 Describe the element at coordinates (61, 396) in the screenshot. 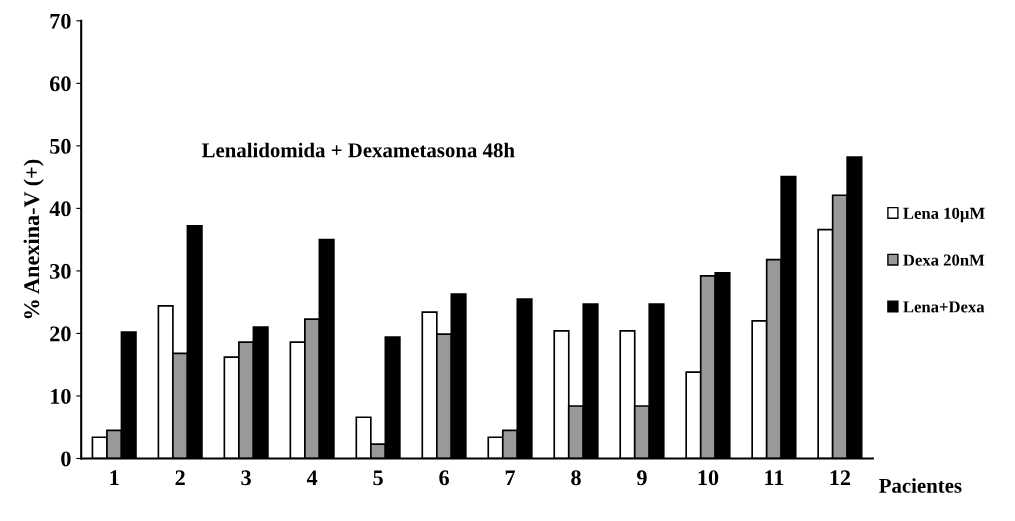

I see `y-tick-label: 10` at that location.